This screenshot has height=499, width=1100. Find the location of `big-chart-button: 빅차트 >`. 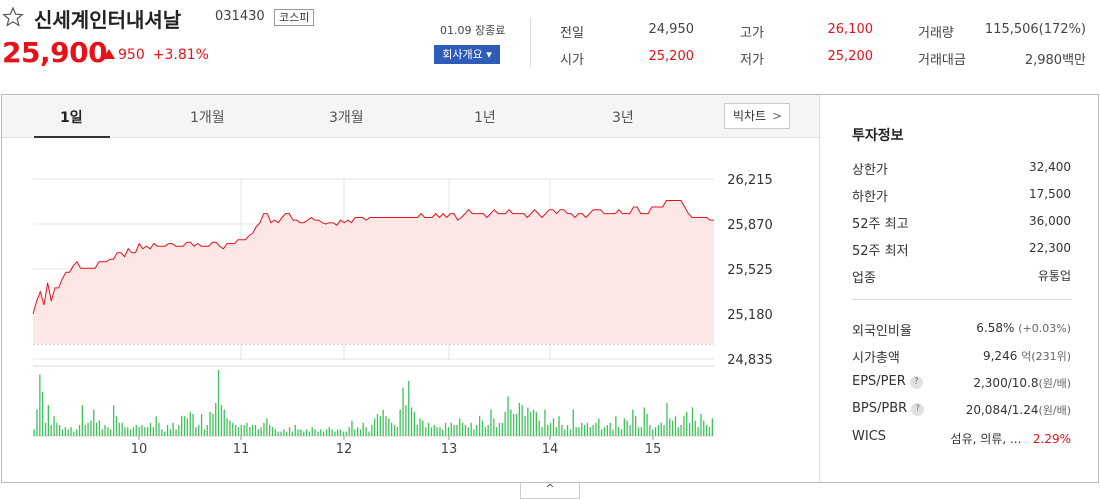

big-chart-button: 빅차트 > is located at coordinates (757, 116).